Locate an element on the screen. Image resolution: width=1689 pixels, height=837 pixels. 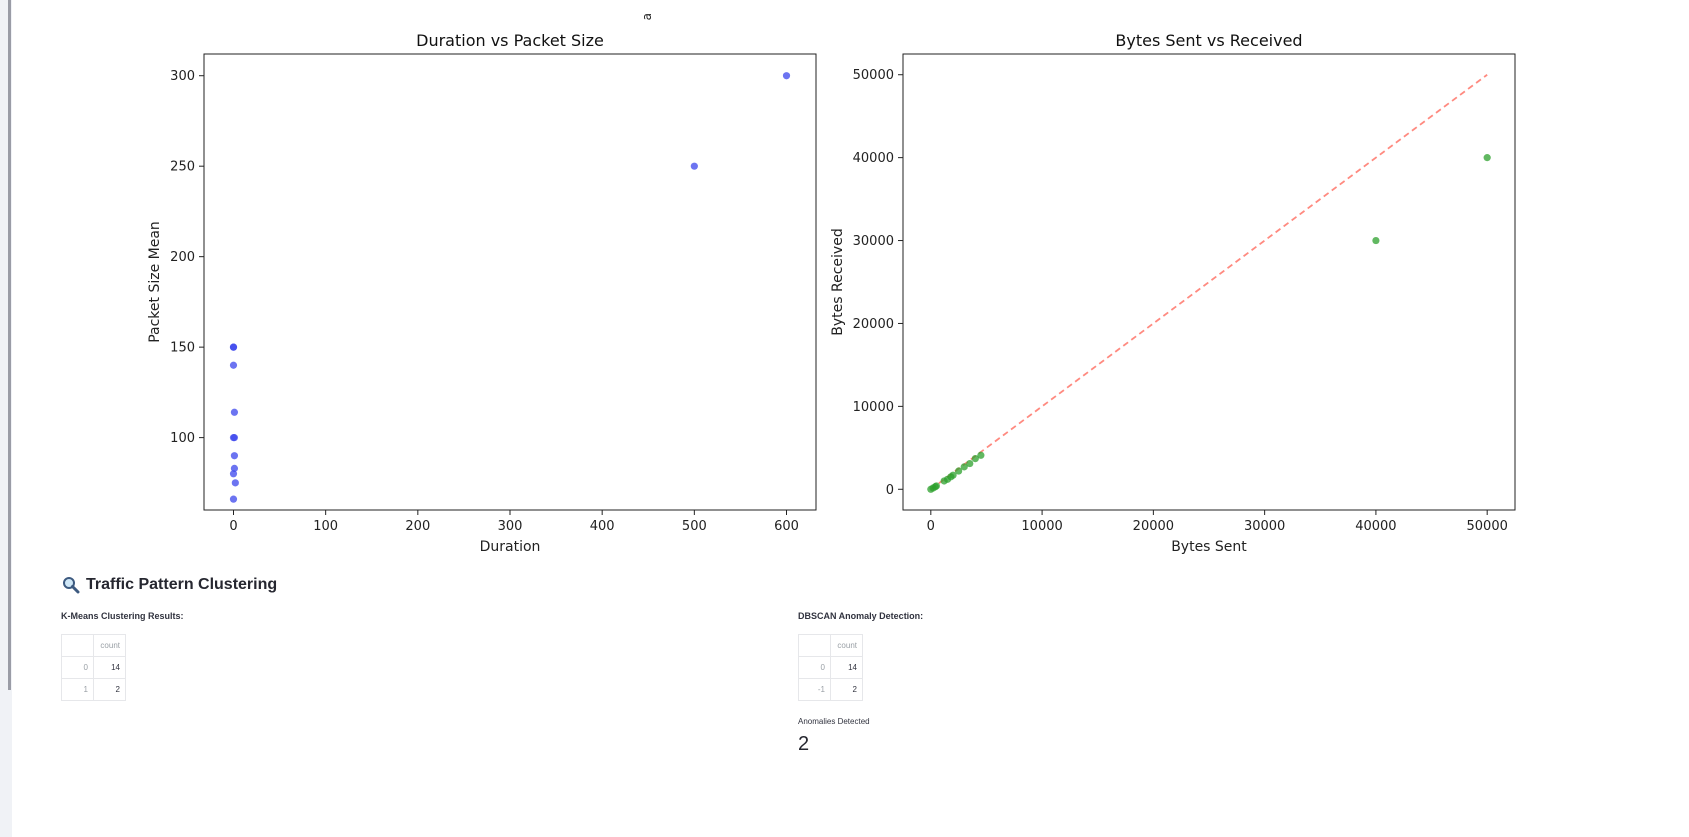
x-tick-label: 200 is located at coordinates (417, 526).